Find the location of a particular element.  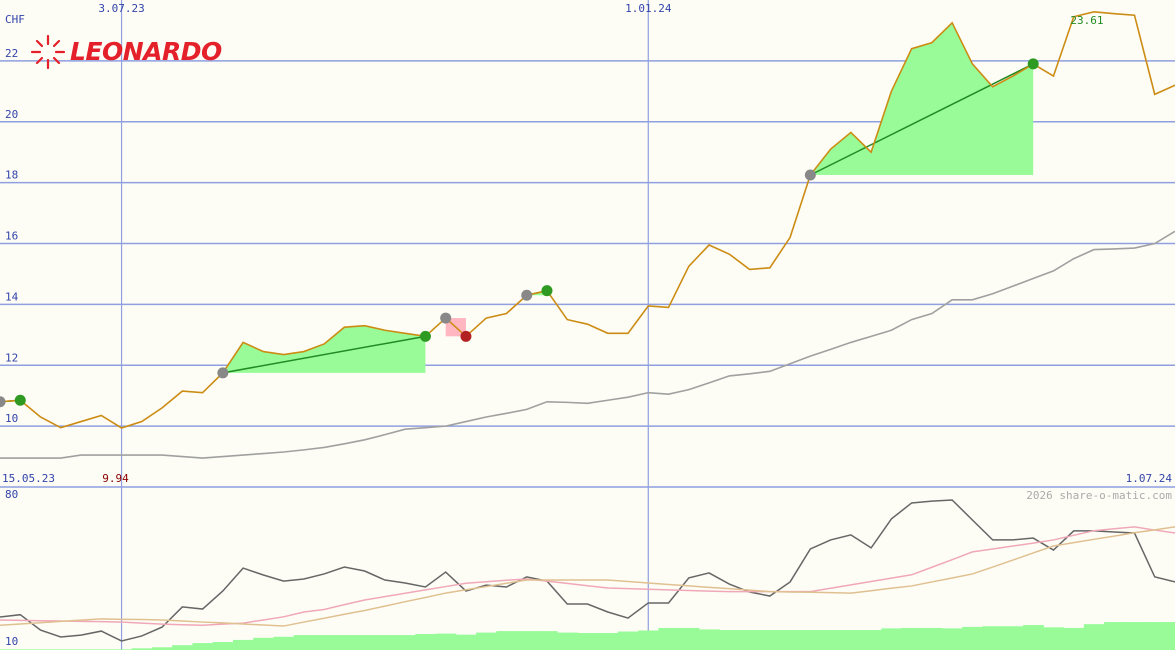

x-tick-label: 15.05.23 is located at coordinates (28, 478).